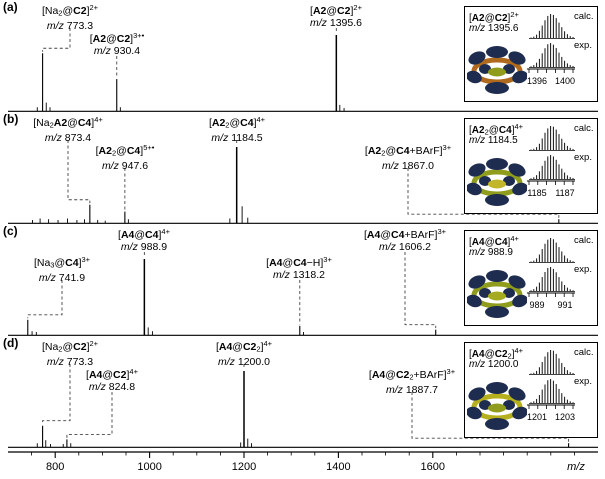  Describe the element at coordinates (493, 140) in the screenshot. I see `inset-mz-value: m/z 1184.5` at that location.